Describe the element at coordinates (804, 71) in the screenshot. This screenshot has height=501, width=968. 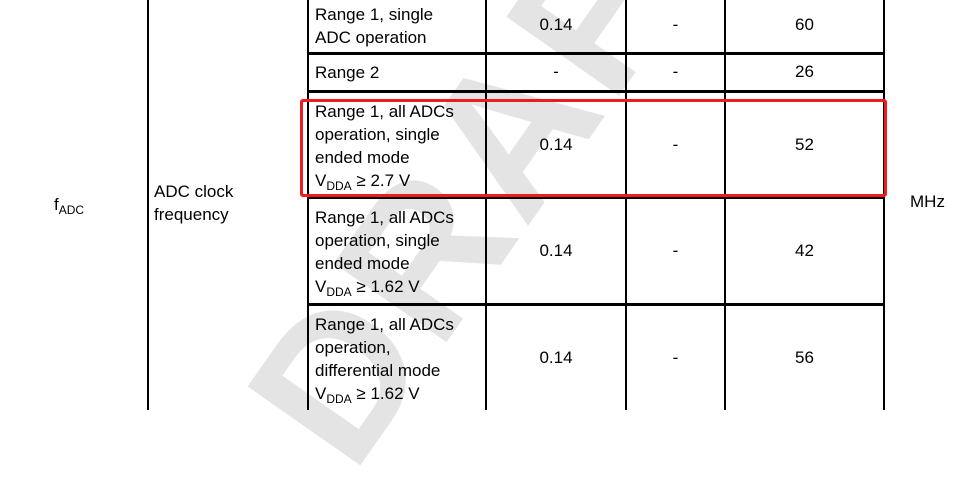
I see `max-value: 26` at that location.